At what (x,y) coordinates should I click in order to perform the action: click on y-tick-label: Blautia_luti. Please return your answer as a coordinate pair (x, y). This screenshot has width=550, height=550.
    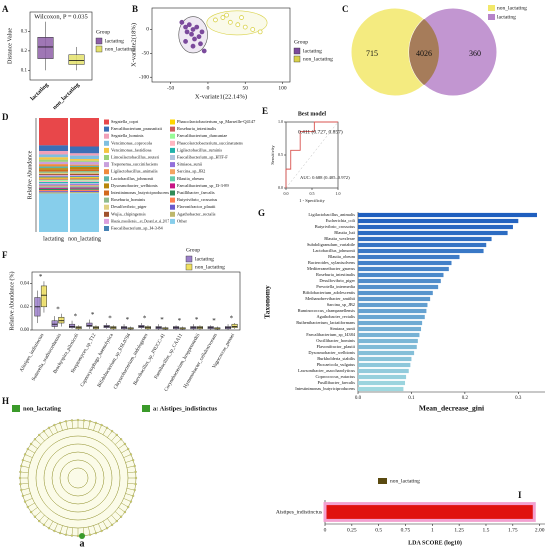
    Looking at the image, I should click on (345, 232).